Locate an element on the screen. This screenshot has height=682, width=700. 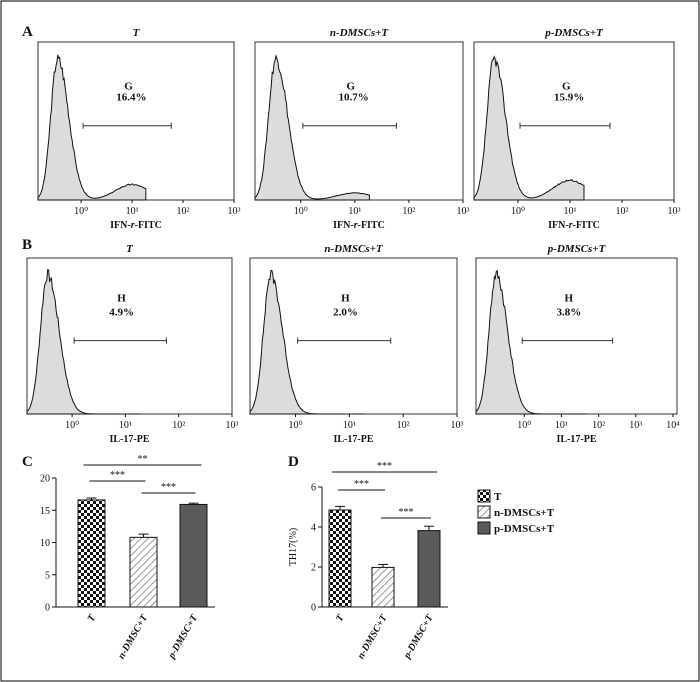
gate-percent: 3.8% is located at coordinates (568, 313).